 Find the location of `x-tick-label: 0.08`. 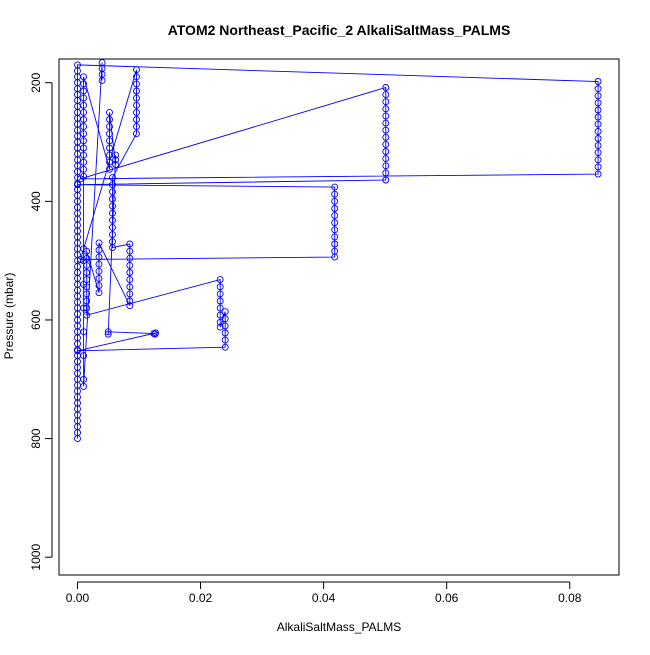

x-tick-label: 0.08 is located at coordinates (570, 598).